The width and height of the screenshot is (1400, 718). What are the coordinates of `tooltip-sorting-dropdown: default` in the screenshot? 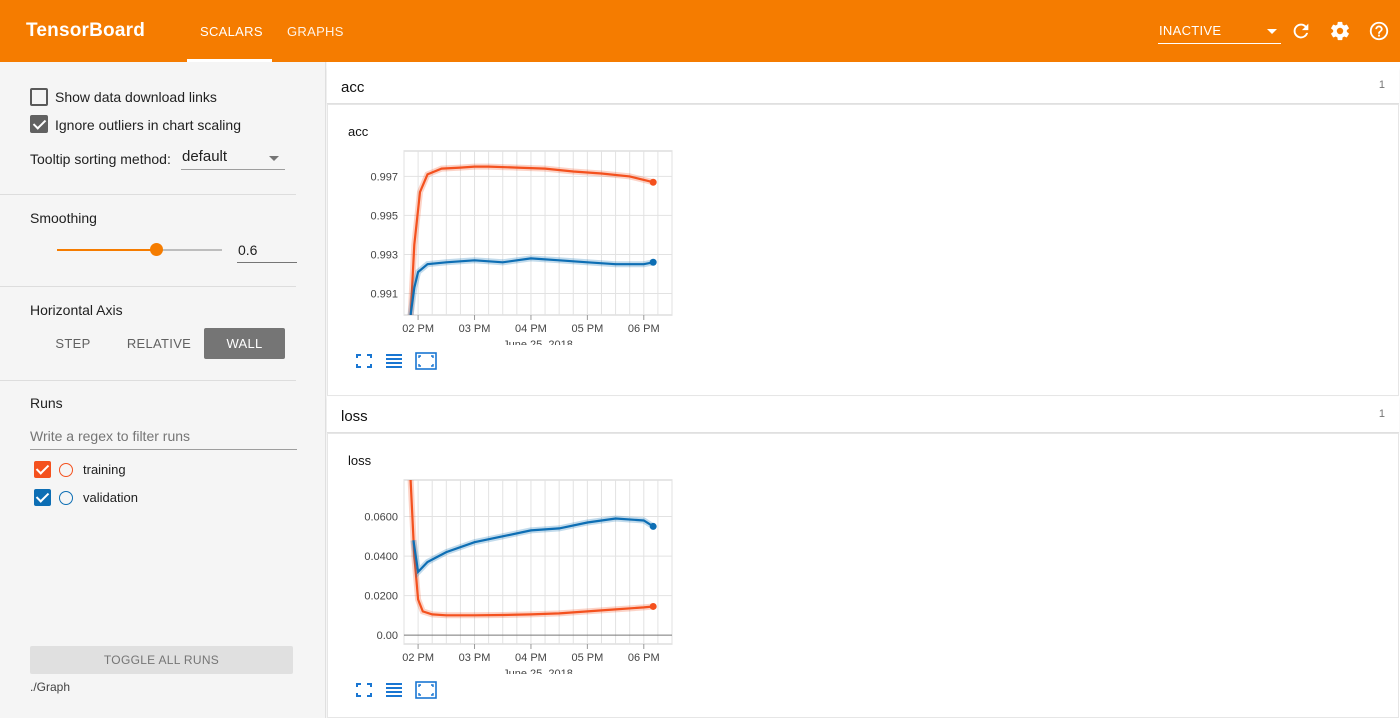 It's located at (233, 158).